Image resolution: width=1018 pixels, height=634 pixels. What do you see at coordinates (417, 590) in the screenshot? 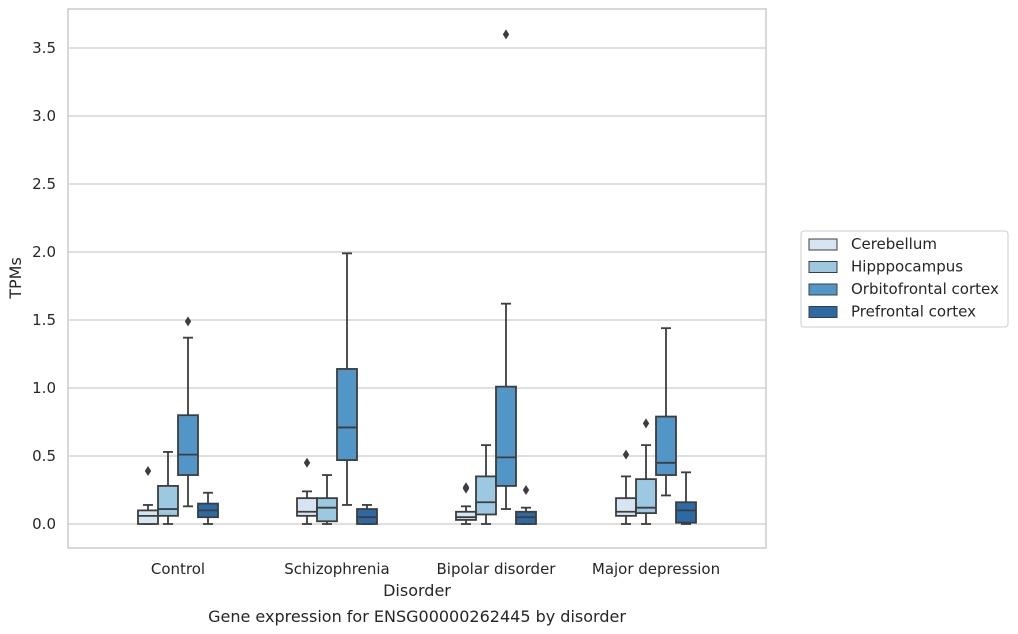
I see `x-axis-title: Disorder` at bounding box center [417, 590].